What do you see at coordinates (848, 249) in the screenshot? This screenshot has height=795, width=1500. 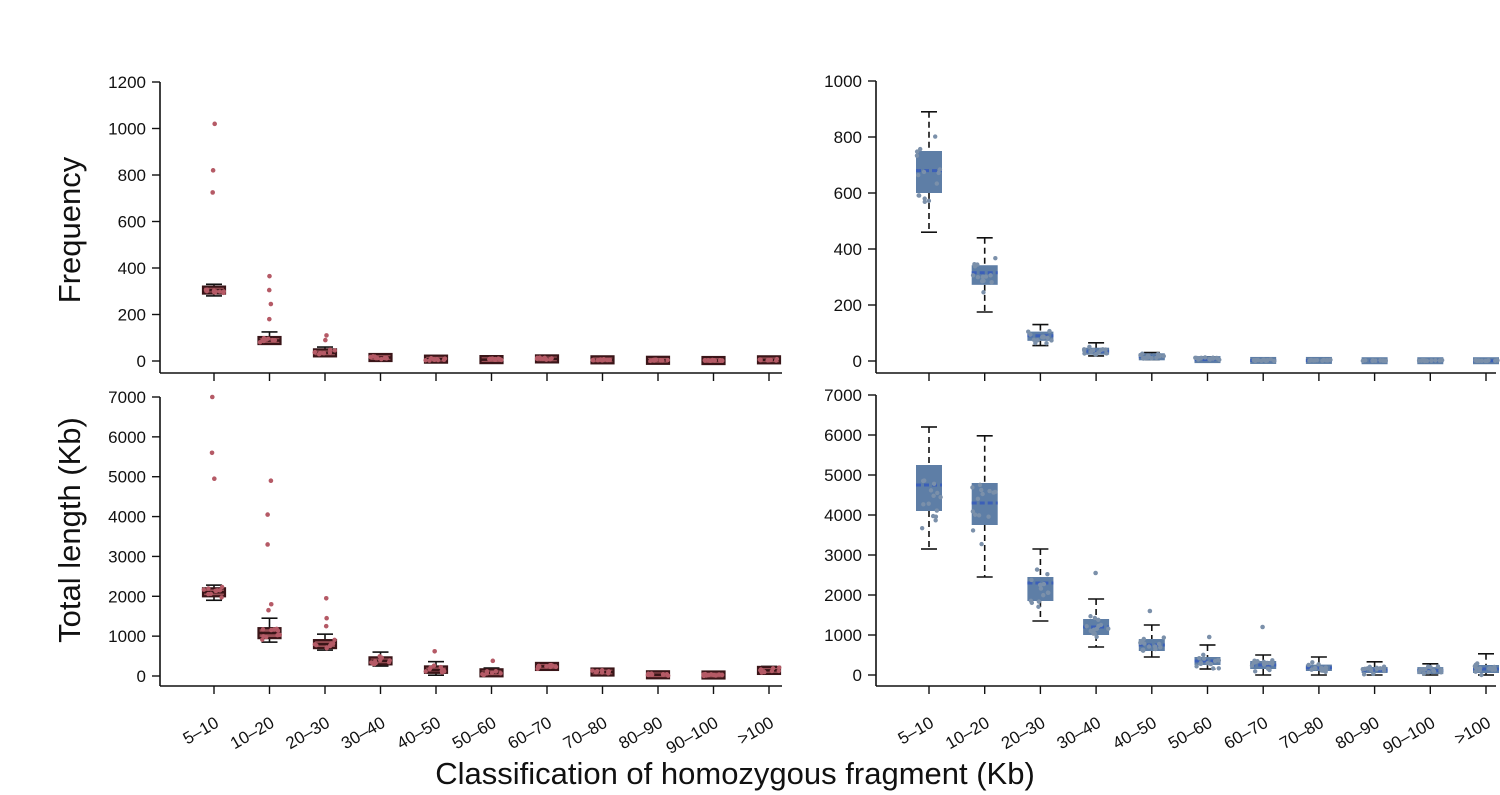 I see `y-tick-label: 400` at bounding box center [848, 249].